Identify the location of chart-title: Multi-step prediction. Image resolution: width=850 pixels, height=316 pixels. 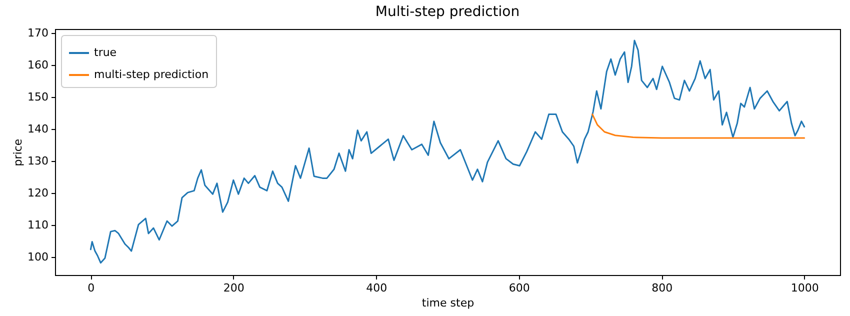
(447, 12).